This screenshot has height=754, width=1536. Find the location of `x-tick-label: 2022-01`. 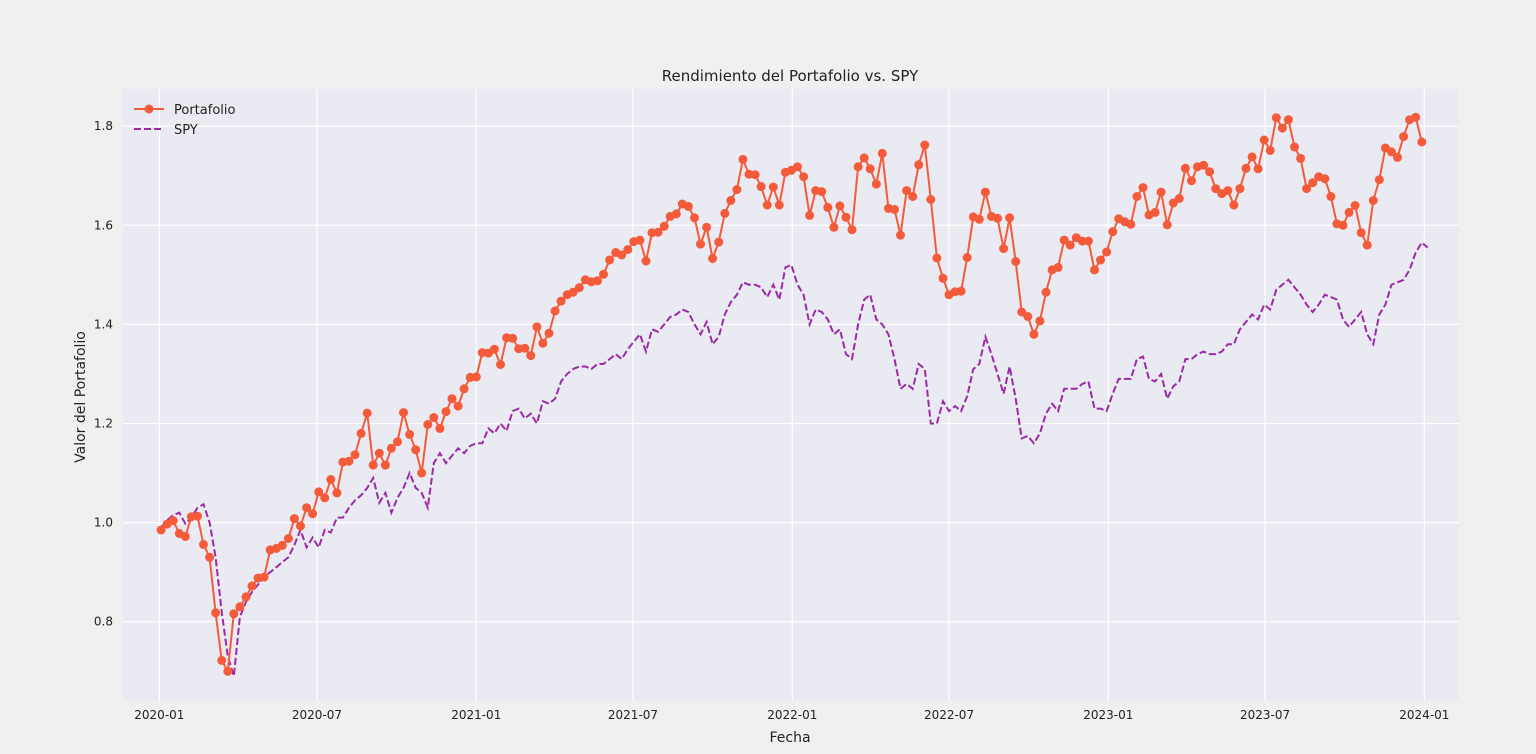

x-tick-label: 2022-01 is located at coordinates (792, 715).